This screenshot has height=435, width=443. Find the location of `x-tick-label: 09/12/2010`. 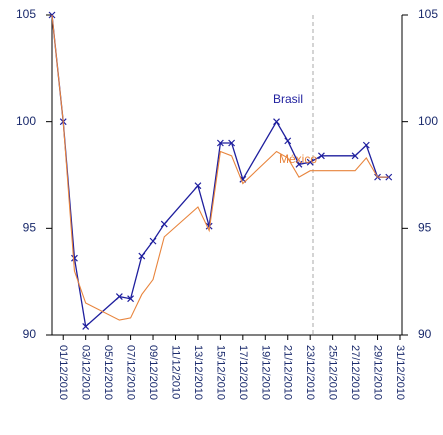

x-tick-label: 09/12/2010 is located at coordinates (153, 372).